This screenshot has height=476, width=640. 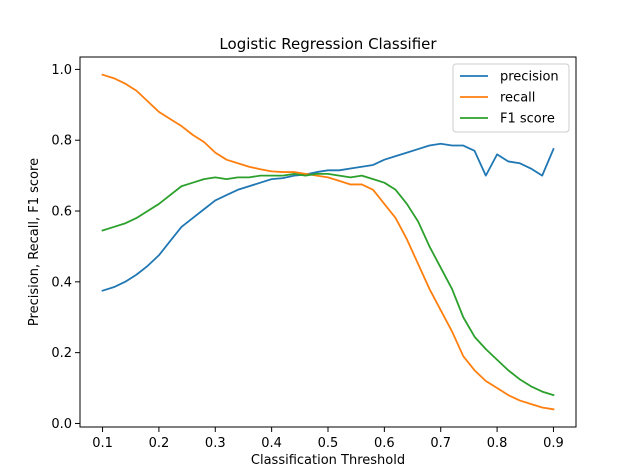 I want to click on y-axis: 0.0 0.2 0.4 0.6 0.8 1.0, so click(x=65, y=247).